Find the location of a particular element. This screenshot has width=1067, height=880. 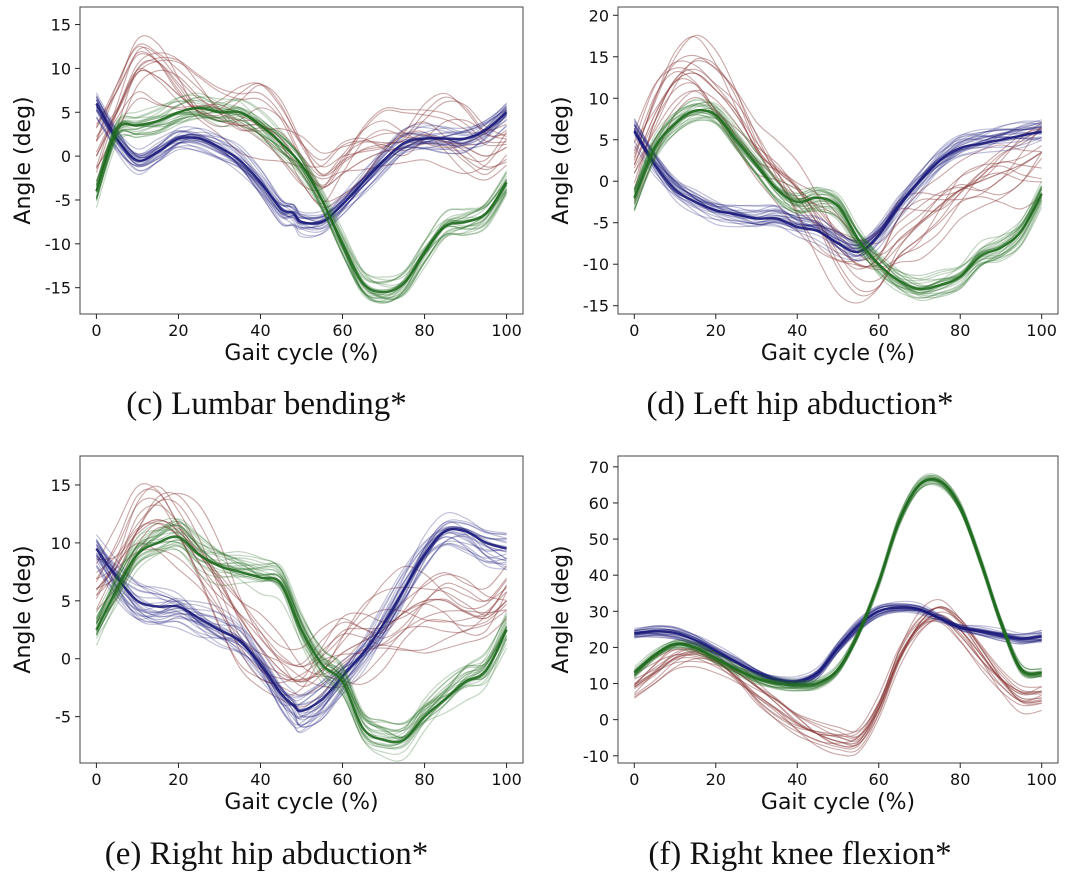

x-tick-label: 0 is located at coordinates (96, 330).